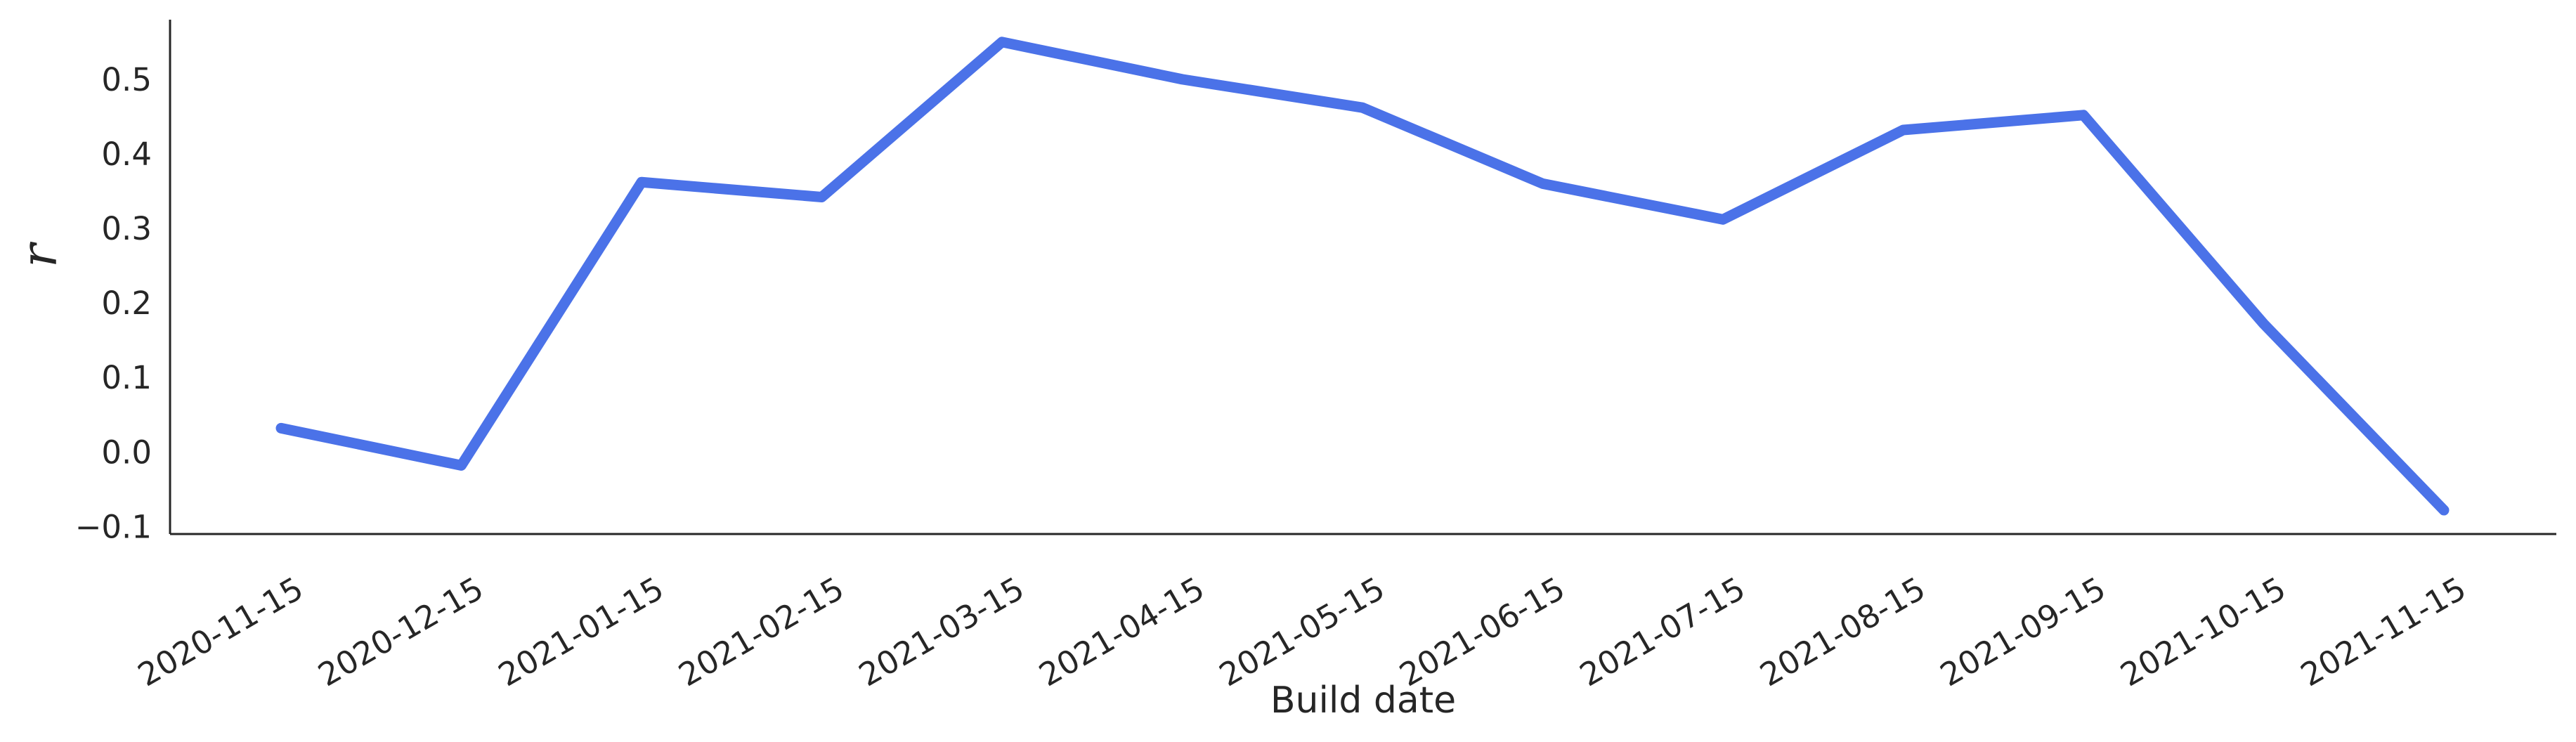 This screenshot has height=742, width=2576. What do you see at coordinates (2023, 632) in the screenshot?
I see `x-tick-label: 2021-09-15` at bounding box center [2023, 632].